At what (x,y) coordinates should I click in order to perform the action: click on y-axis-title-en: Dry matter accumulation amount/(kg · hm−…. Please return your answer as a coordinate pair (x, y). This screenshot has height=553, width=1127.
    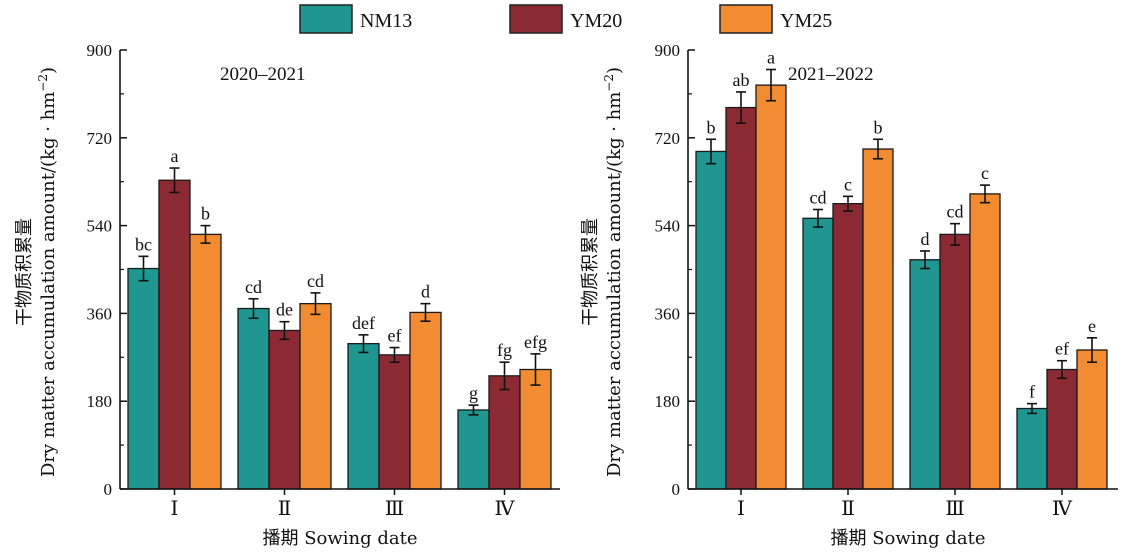
    Looking at the image, I should click on (613, 272).